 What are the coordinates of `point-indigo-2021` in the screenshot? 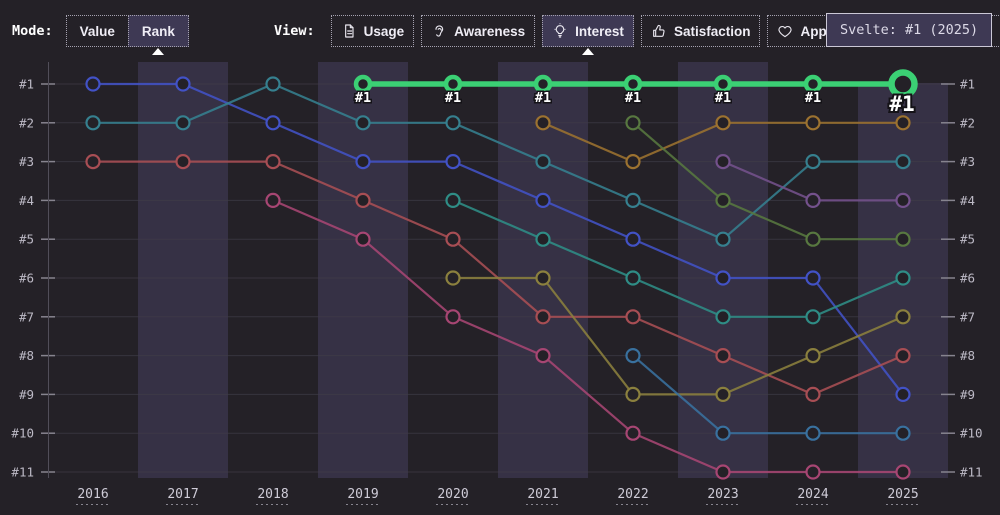 It's located at (543, 200).